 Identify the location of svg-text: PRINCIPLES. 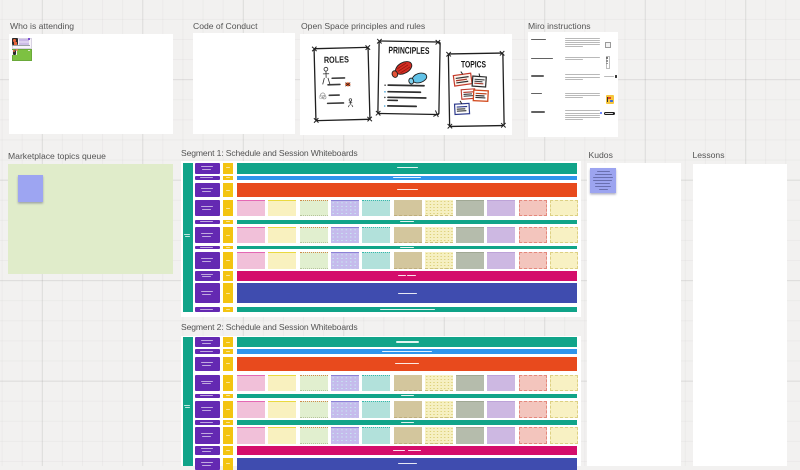
(408, 51).